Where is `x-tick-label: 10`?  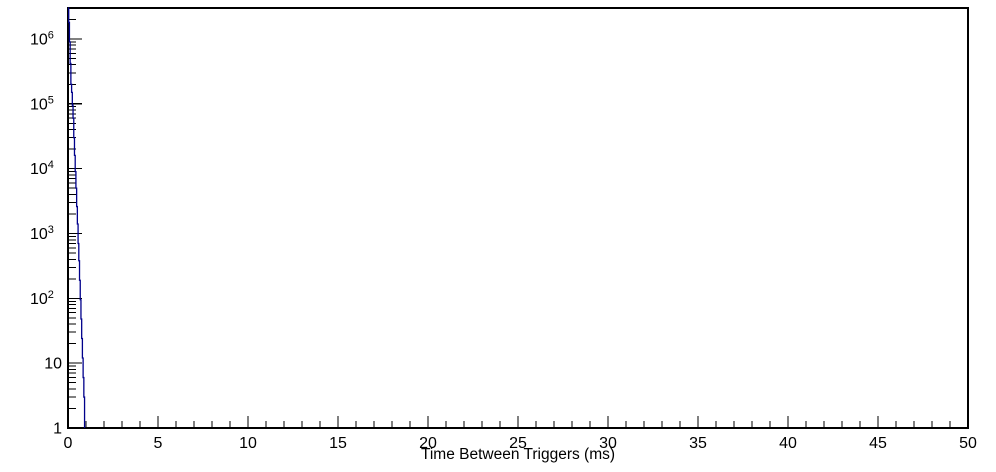 x-tick-label: 10 is located at coordinates (248, 443).